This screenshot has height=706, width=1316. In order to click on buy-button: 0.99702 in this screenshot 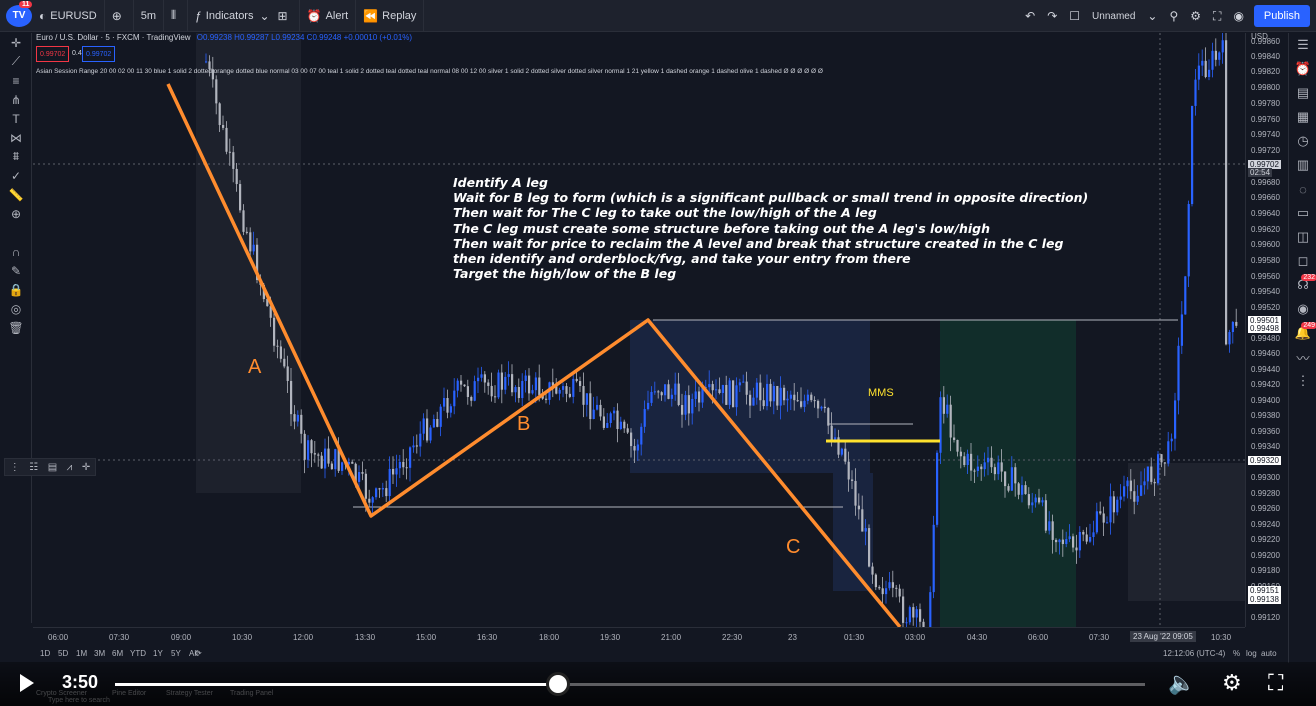, I will do `click(99, 54)`.